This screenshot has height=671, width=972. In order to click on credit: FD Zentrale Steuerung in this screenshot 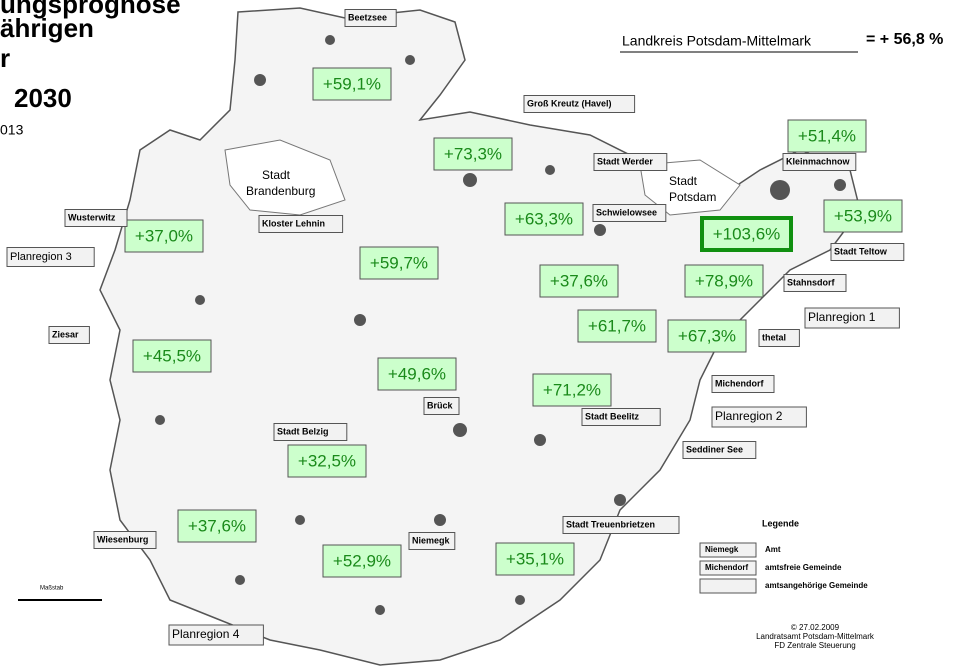, I will do `click(814, 645)`.